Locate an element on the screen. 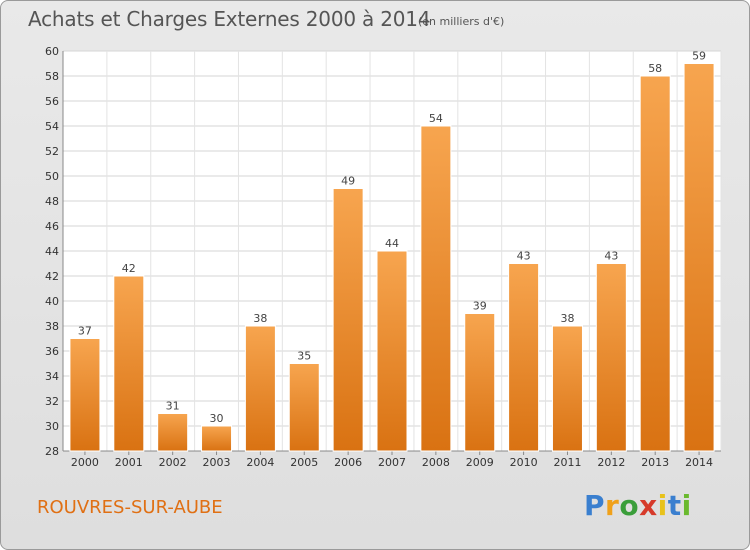  y-tick-label: 38 is located at coordinates (52, 326).